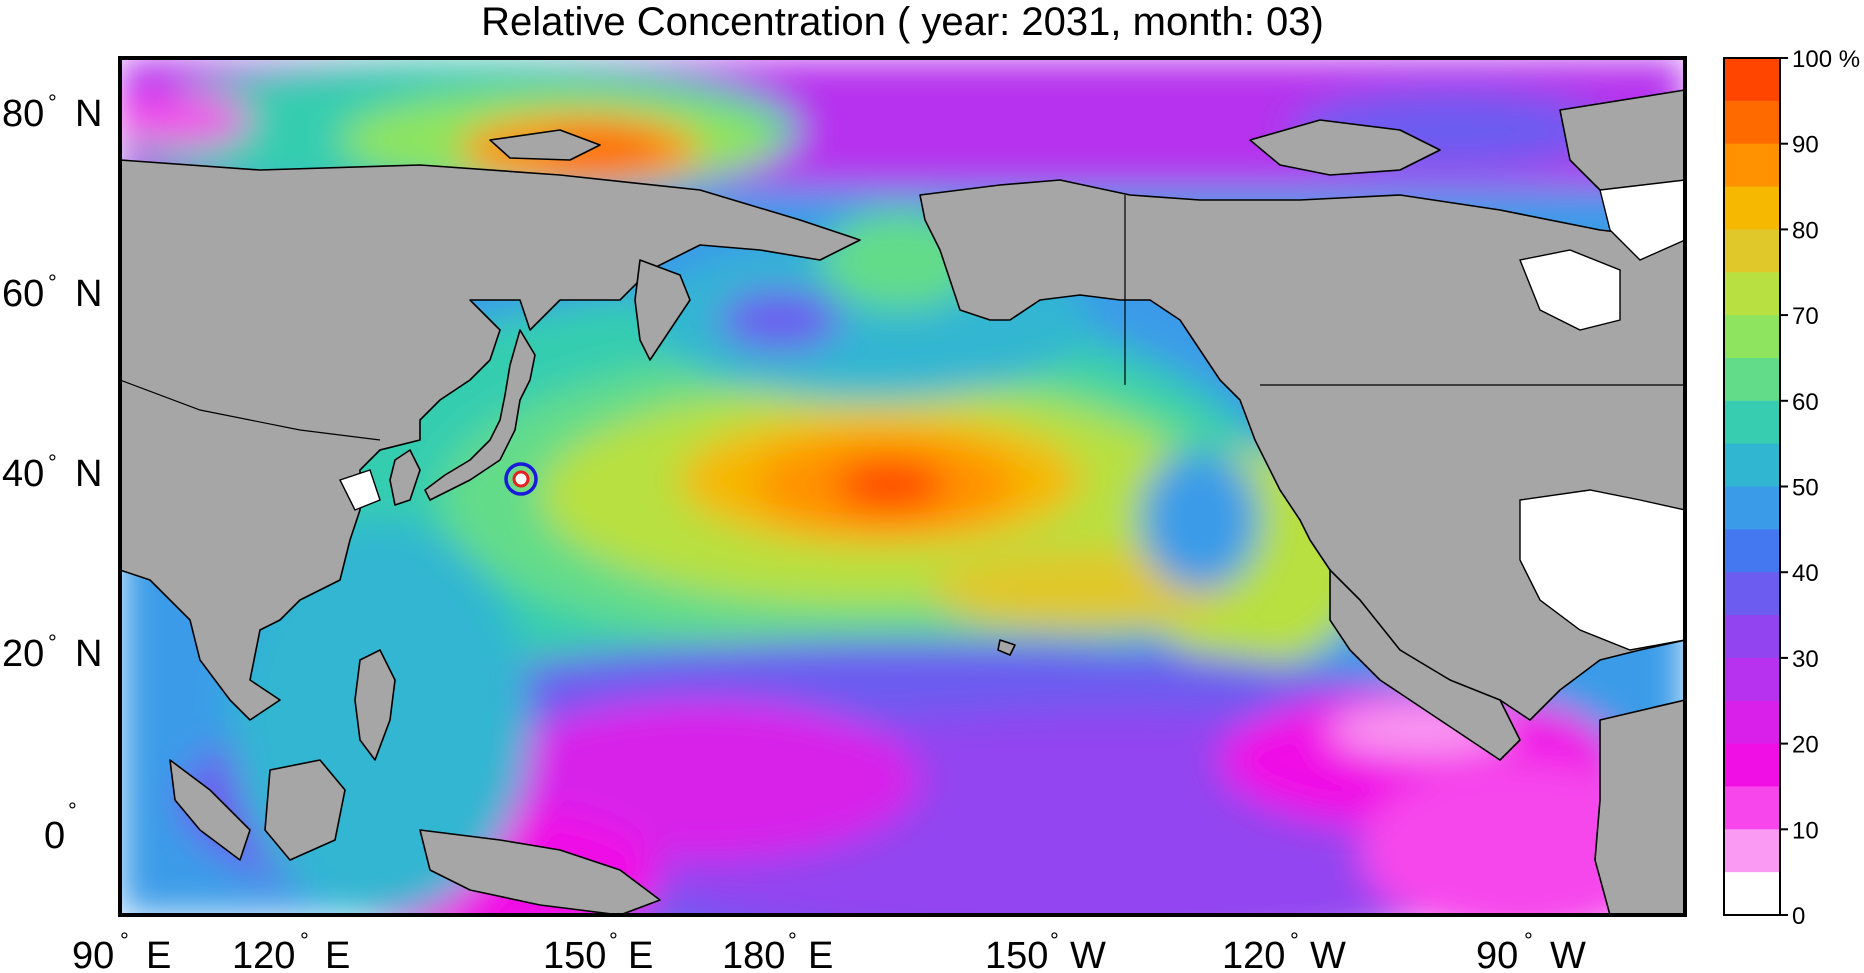  I want to click on lat-label-80N: 80 ° N, so click(52, 112).